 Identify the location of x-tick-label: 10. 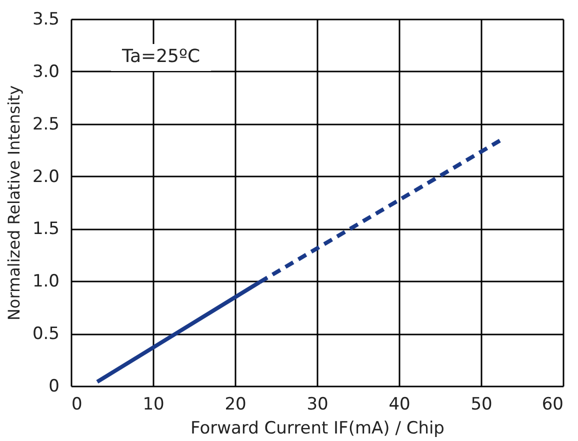
(153, 404).